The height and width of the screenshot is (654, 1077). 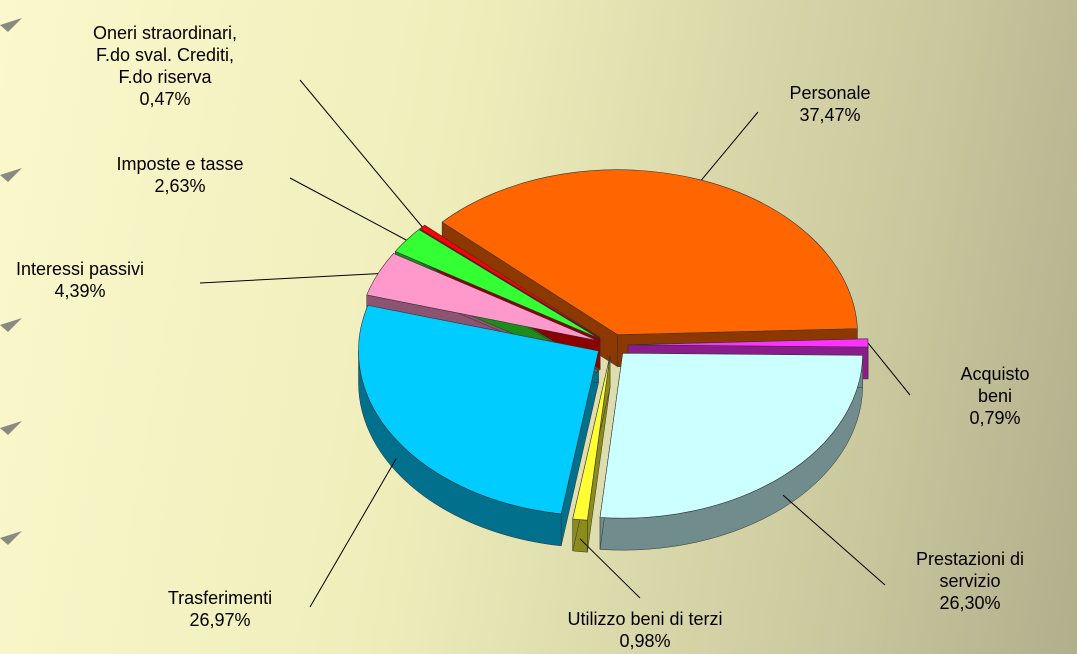 I want to click on slice-label: Acquisto beni 0,79%, so click(x=995, y=396).